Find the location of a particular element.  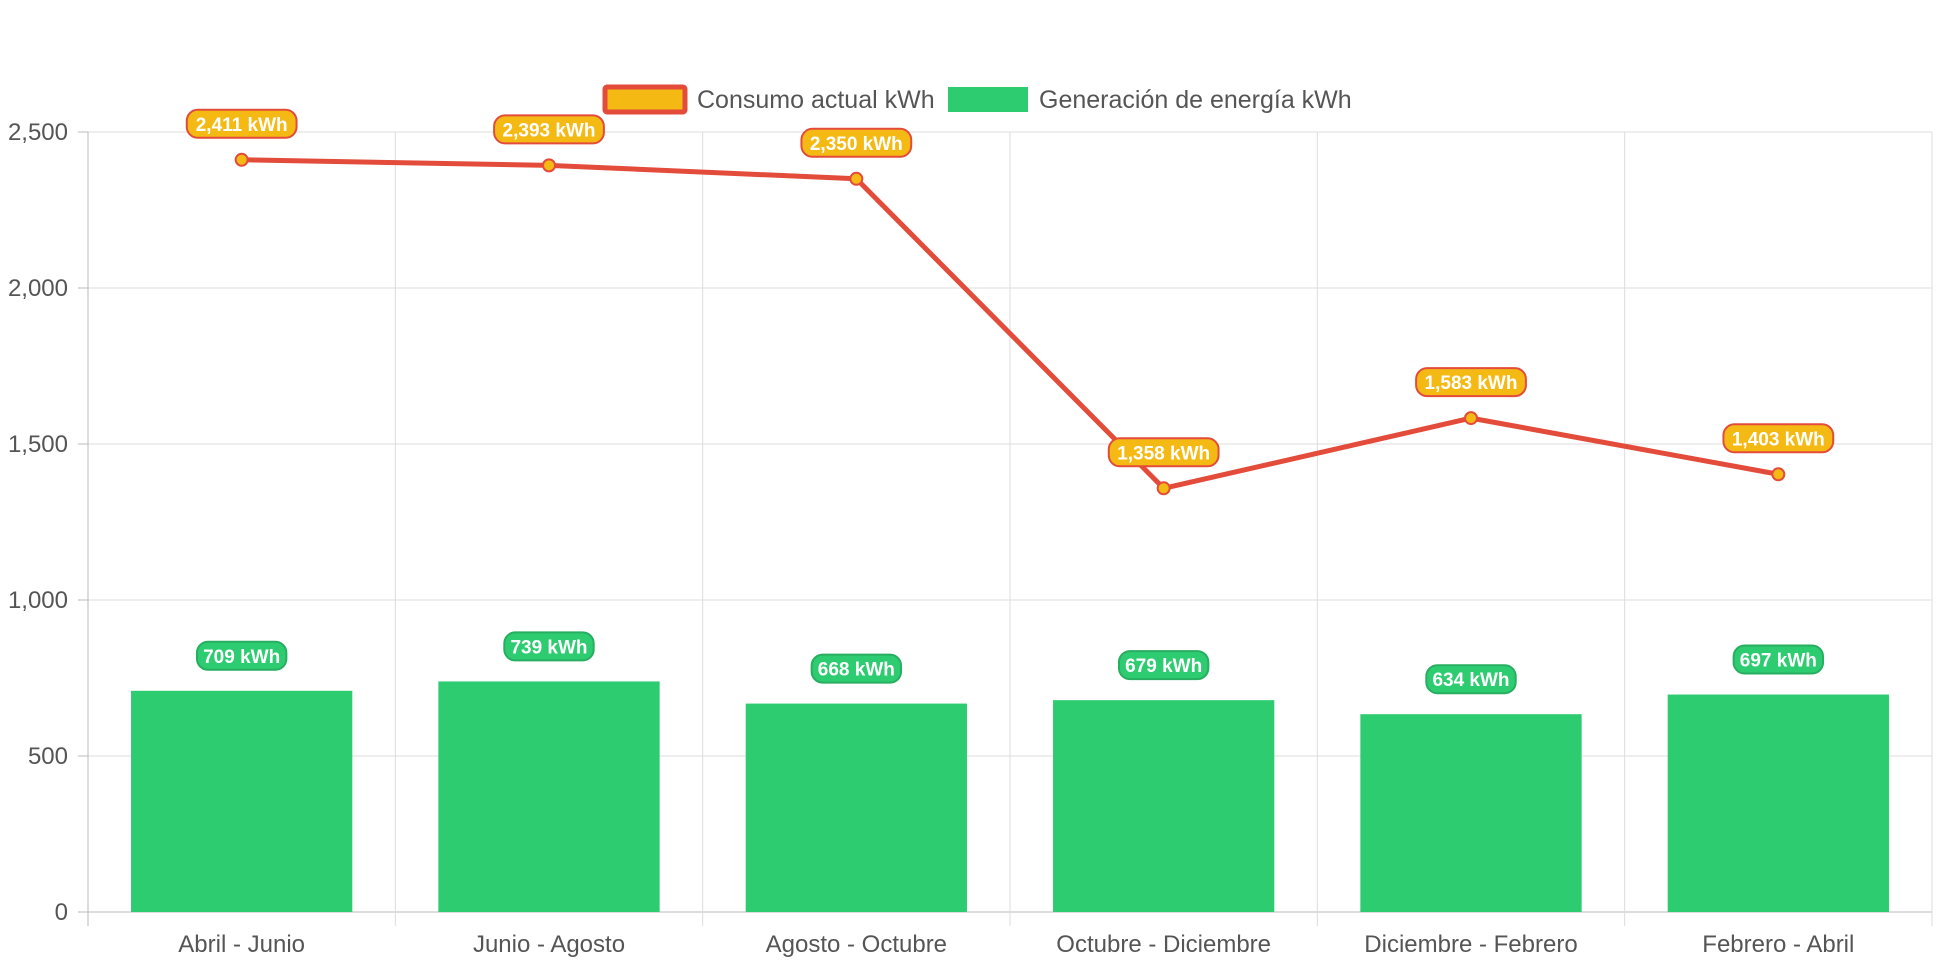

consumo-data-label: 1,583 kWh is located at coordinates (1471, 383).